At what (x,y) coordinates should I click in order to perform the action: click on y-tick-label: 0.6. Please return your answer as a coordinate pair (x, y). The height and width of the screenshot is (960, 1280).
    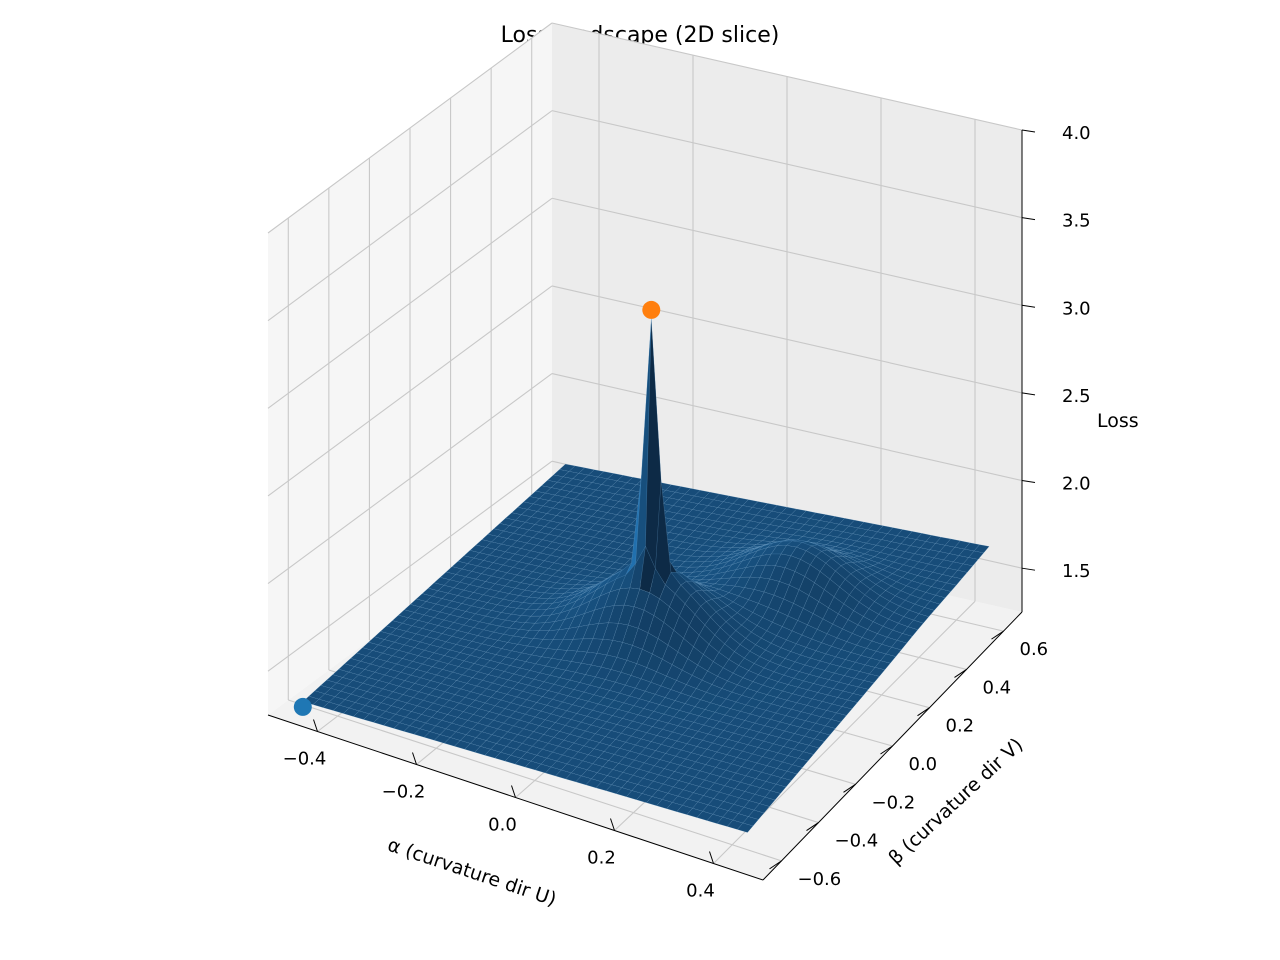
    Looking at the image, I should click on (1034, 649).